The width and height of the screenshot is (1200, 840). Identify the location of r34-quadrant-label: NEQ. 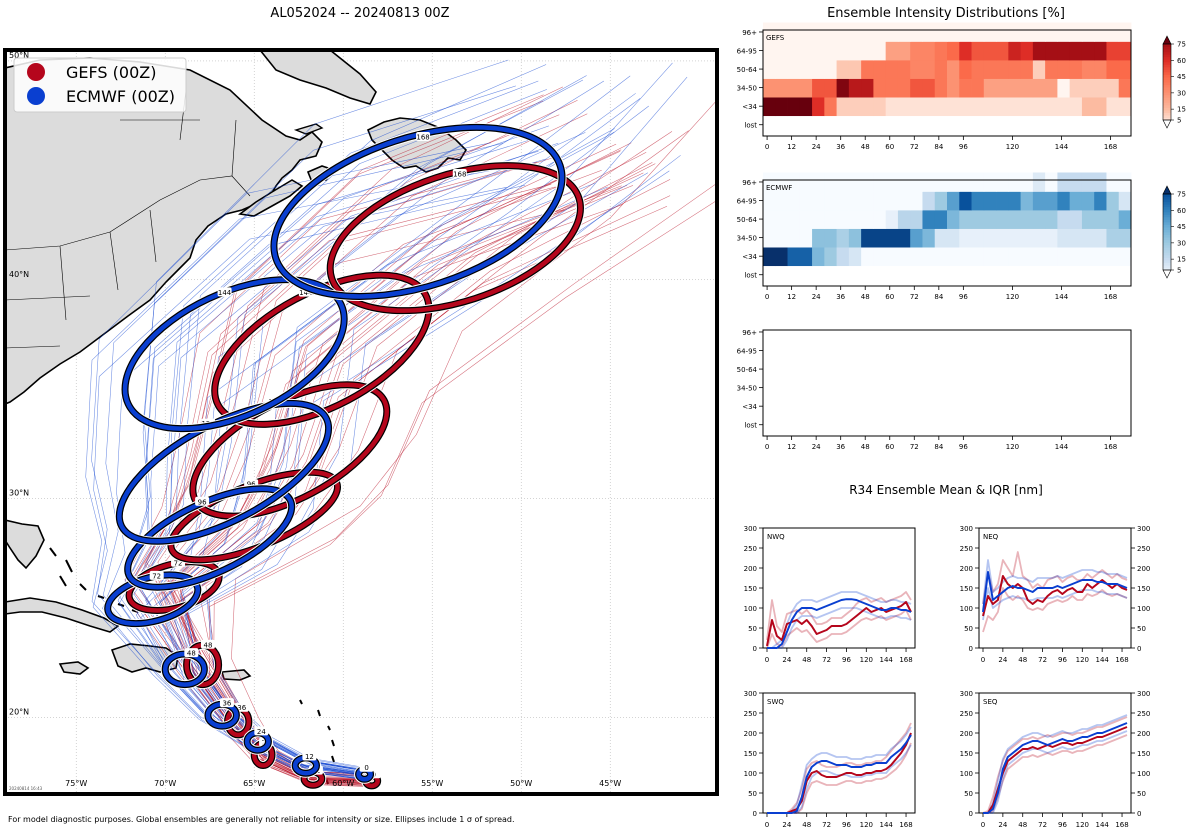
(991, 537).